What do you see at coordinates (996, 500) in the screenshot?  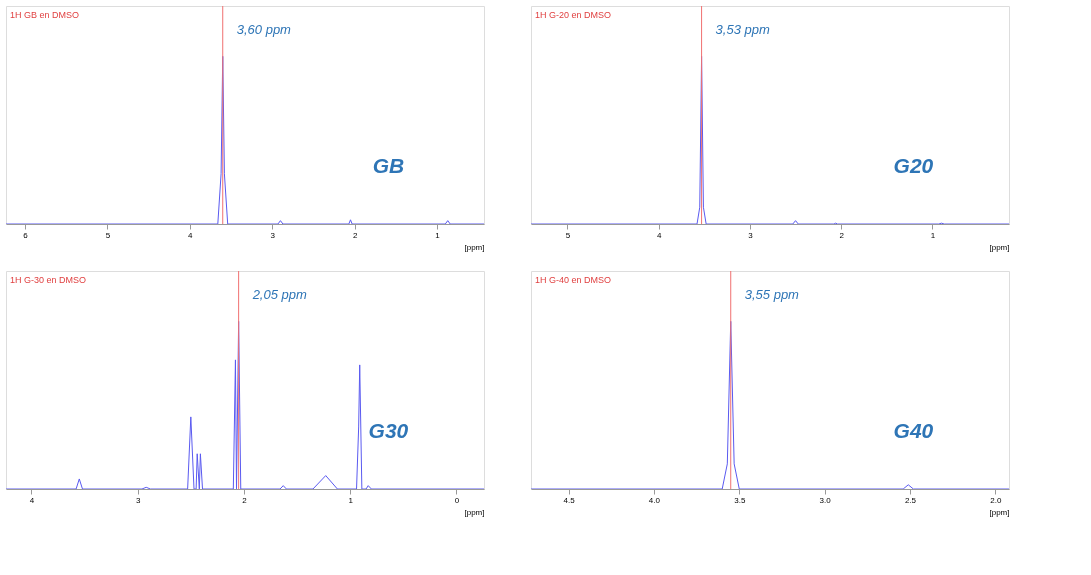 I see `x-tick-label: 2.0` at bounding box center [996, 500].